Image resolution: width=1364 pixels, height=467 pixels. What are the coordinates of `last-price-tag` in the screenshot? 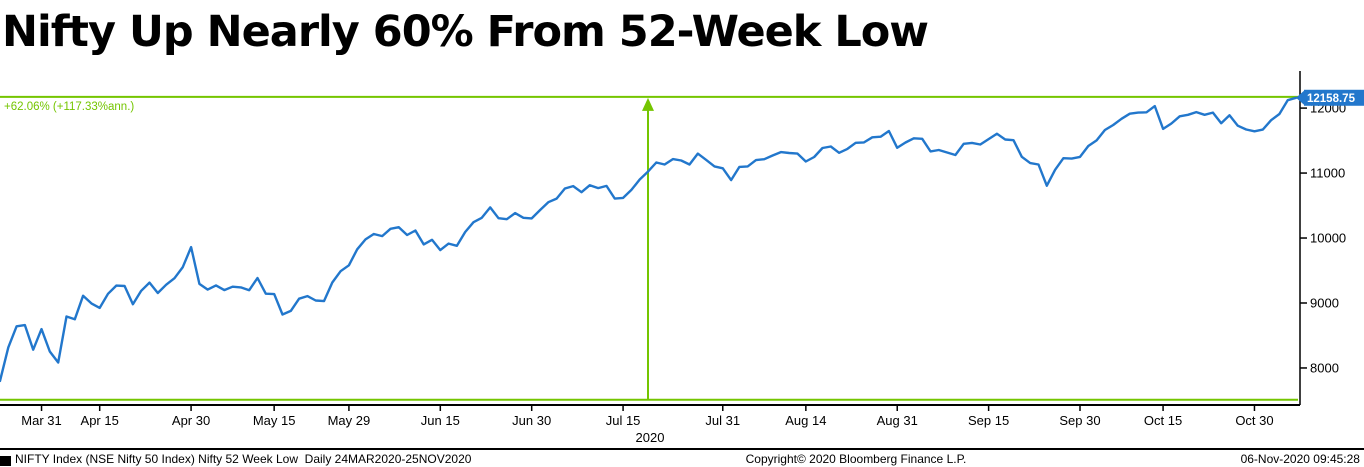 It's located at (1334, 97).